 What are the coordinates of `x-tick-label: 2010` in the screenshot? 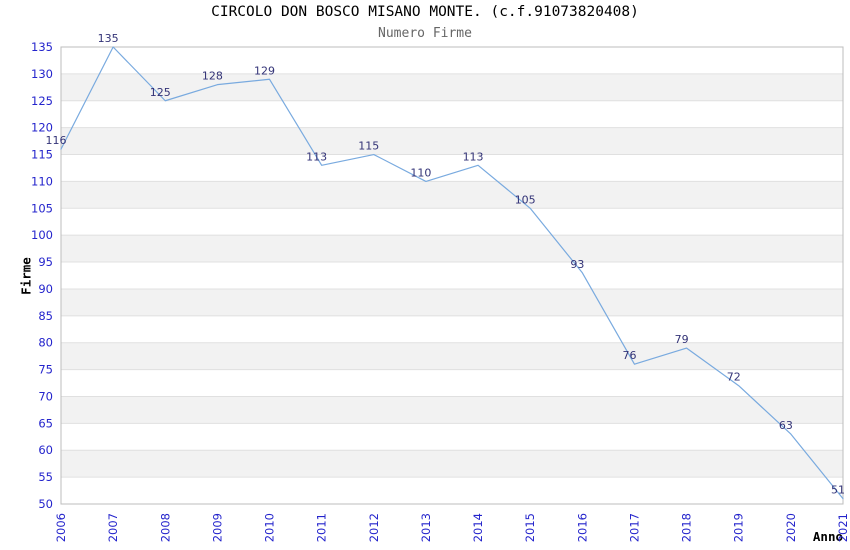 It's located at (270, 527).